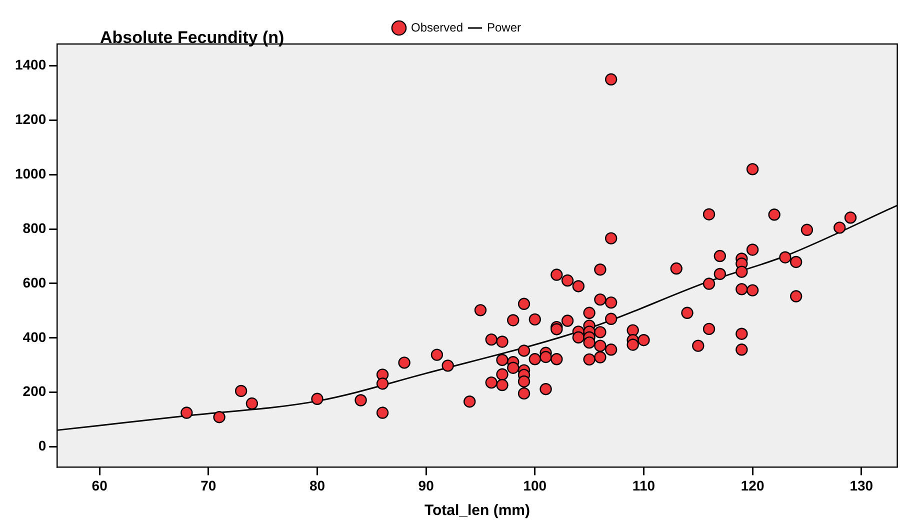 Image resolution: width=912 pixels, height=532 pixels. Describe the element at coordinates (30, 64) in the screenshot. I see `y-tick-label: 1400` at that location.